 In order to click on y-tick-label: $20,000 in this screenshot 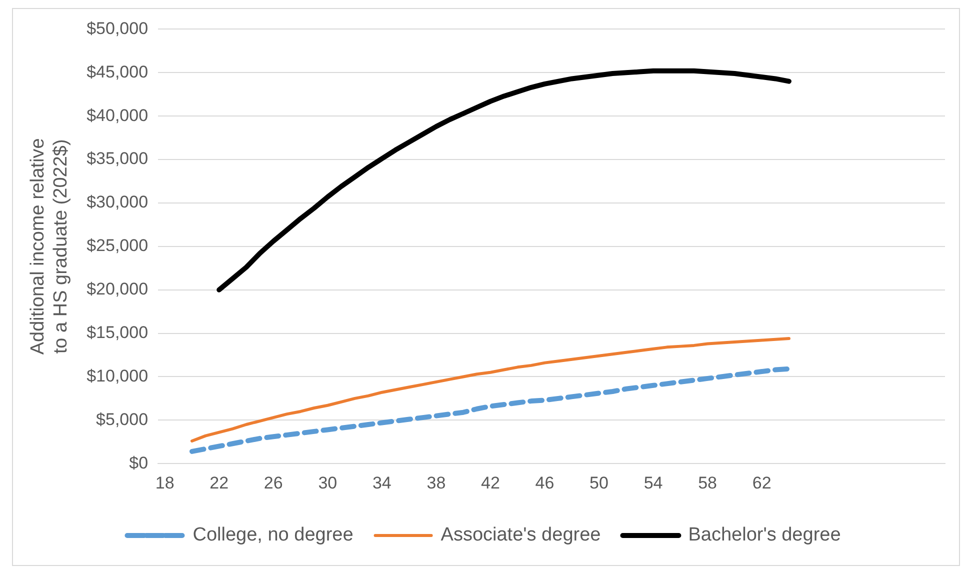, I will do `click(117, 289)`.